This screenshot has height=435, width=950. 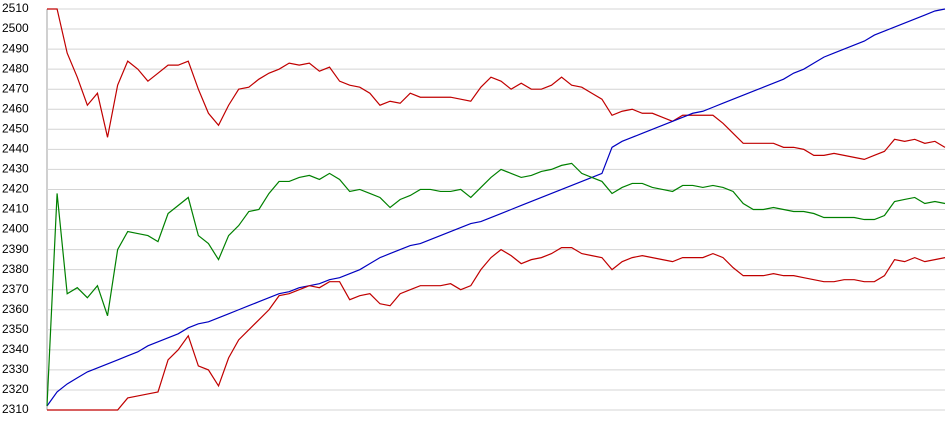 What do you see at coordinates (15, 48) in the screenshot?
I see `y-tick-label: 2490` at bounding box center [15, 48].